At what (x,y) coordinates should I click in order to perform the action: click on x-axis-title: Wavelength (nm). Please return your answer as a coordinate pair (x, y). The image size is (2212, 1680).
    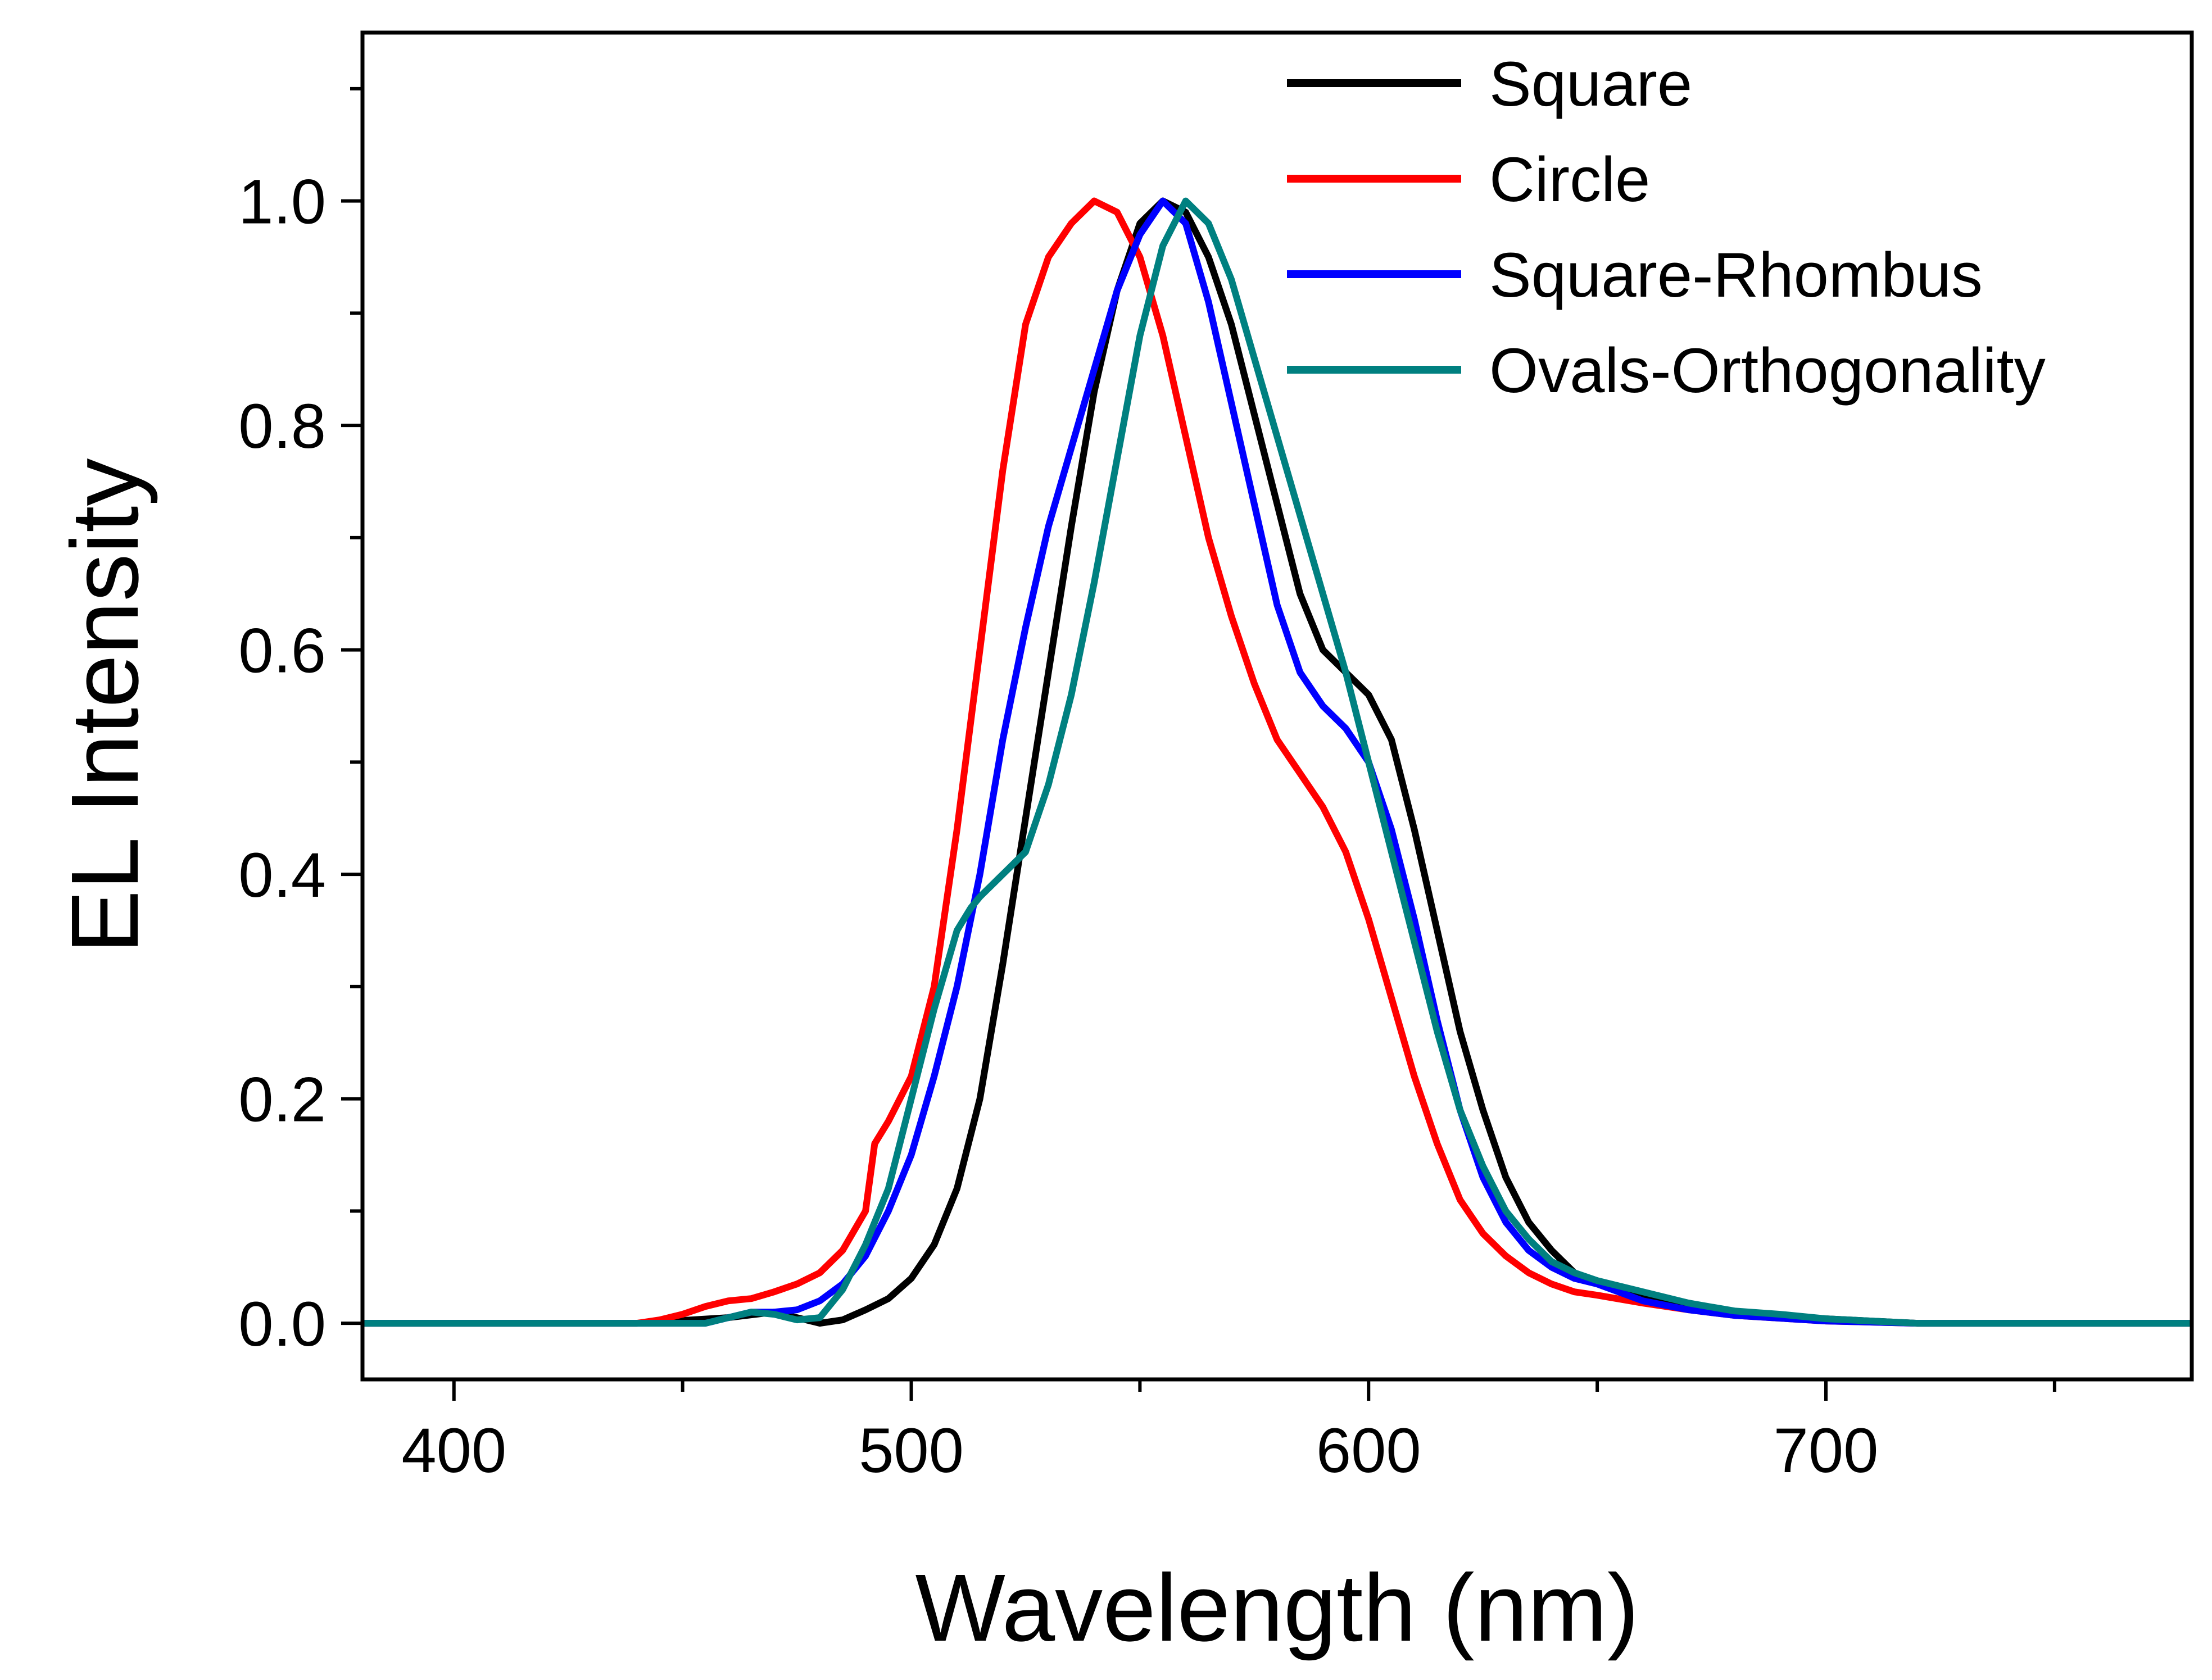
    Looking at the image, I should click on (1277, 1608).